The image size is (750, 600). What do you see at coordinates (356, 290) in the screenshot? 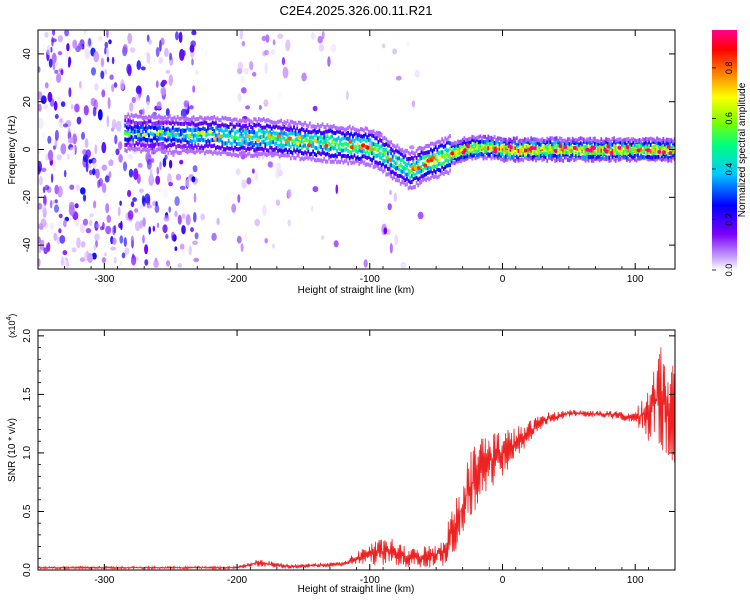
I see `spectrogram-x-label: Height of straight line (km)` at bounding box center [356, 290].